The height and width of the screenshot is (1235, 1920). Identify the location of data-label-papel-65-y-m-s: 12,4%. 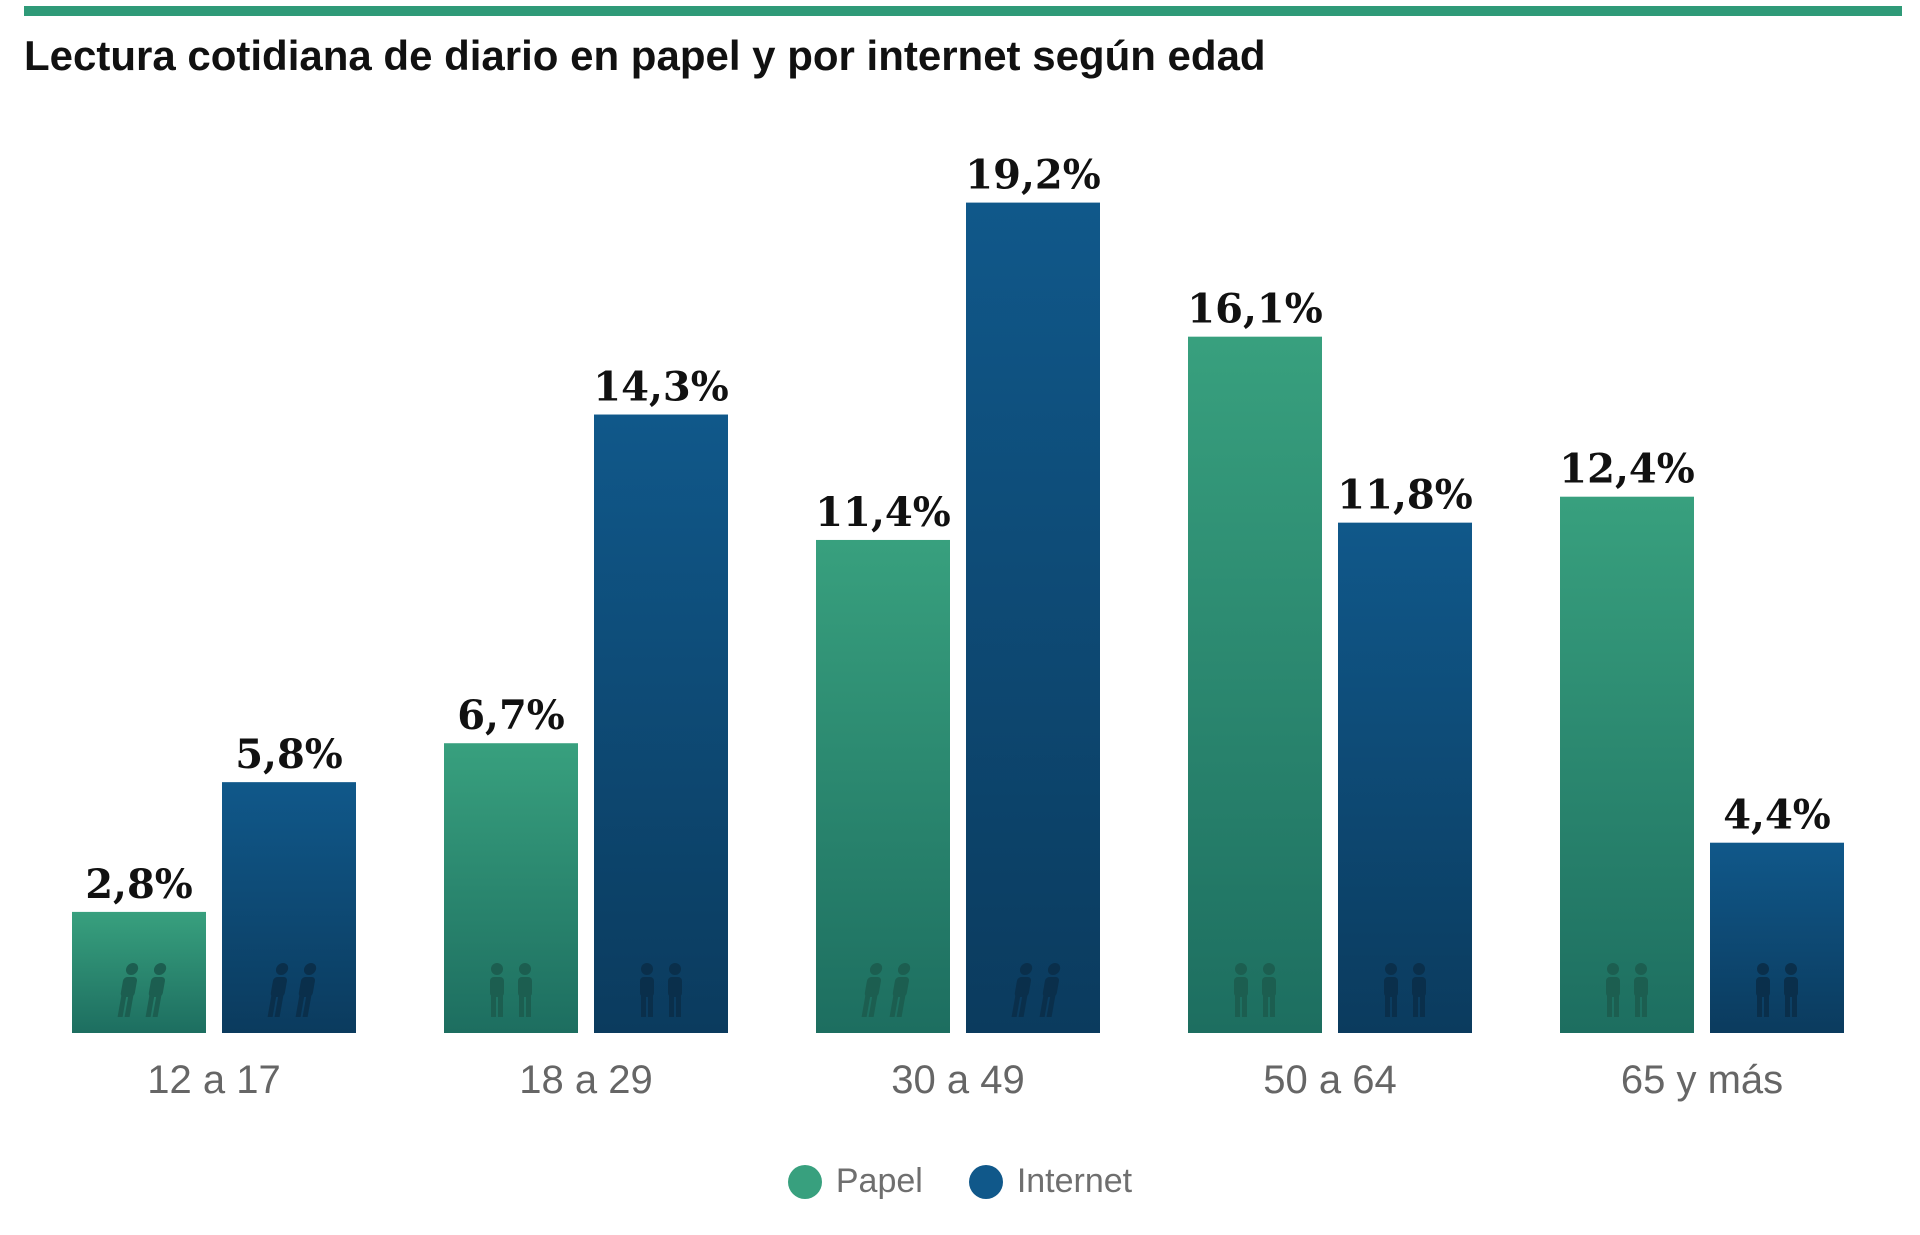
(1626, 469).